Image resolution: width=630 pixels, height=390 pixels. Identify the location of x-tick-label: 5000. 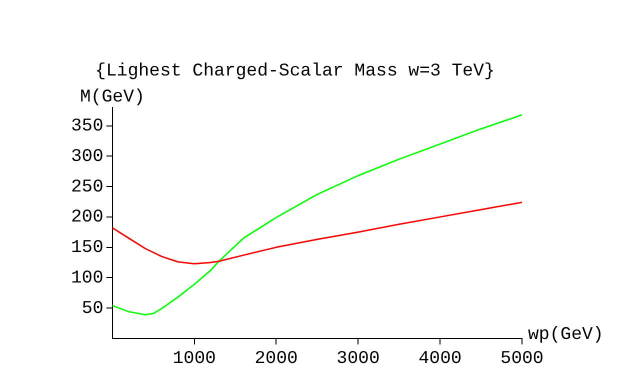
(522, 358).